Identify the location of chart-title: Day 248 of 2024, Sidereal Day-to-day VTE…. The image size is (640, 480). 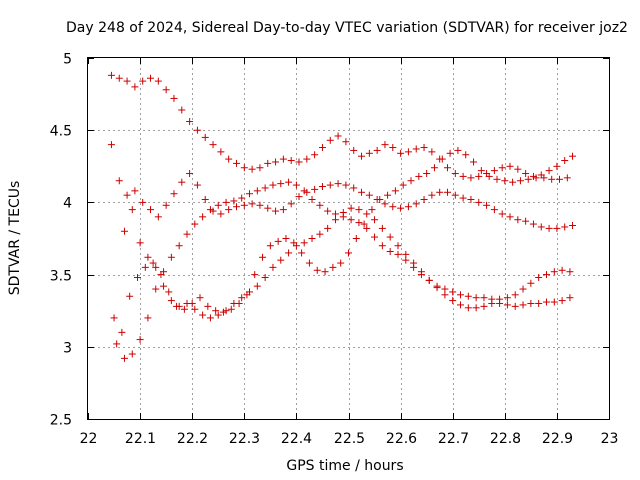
(347, 28).